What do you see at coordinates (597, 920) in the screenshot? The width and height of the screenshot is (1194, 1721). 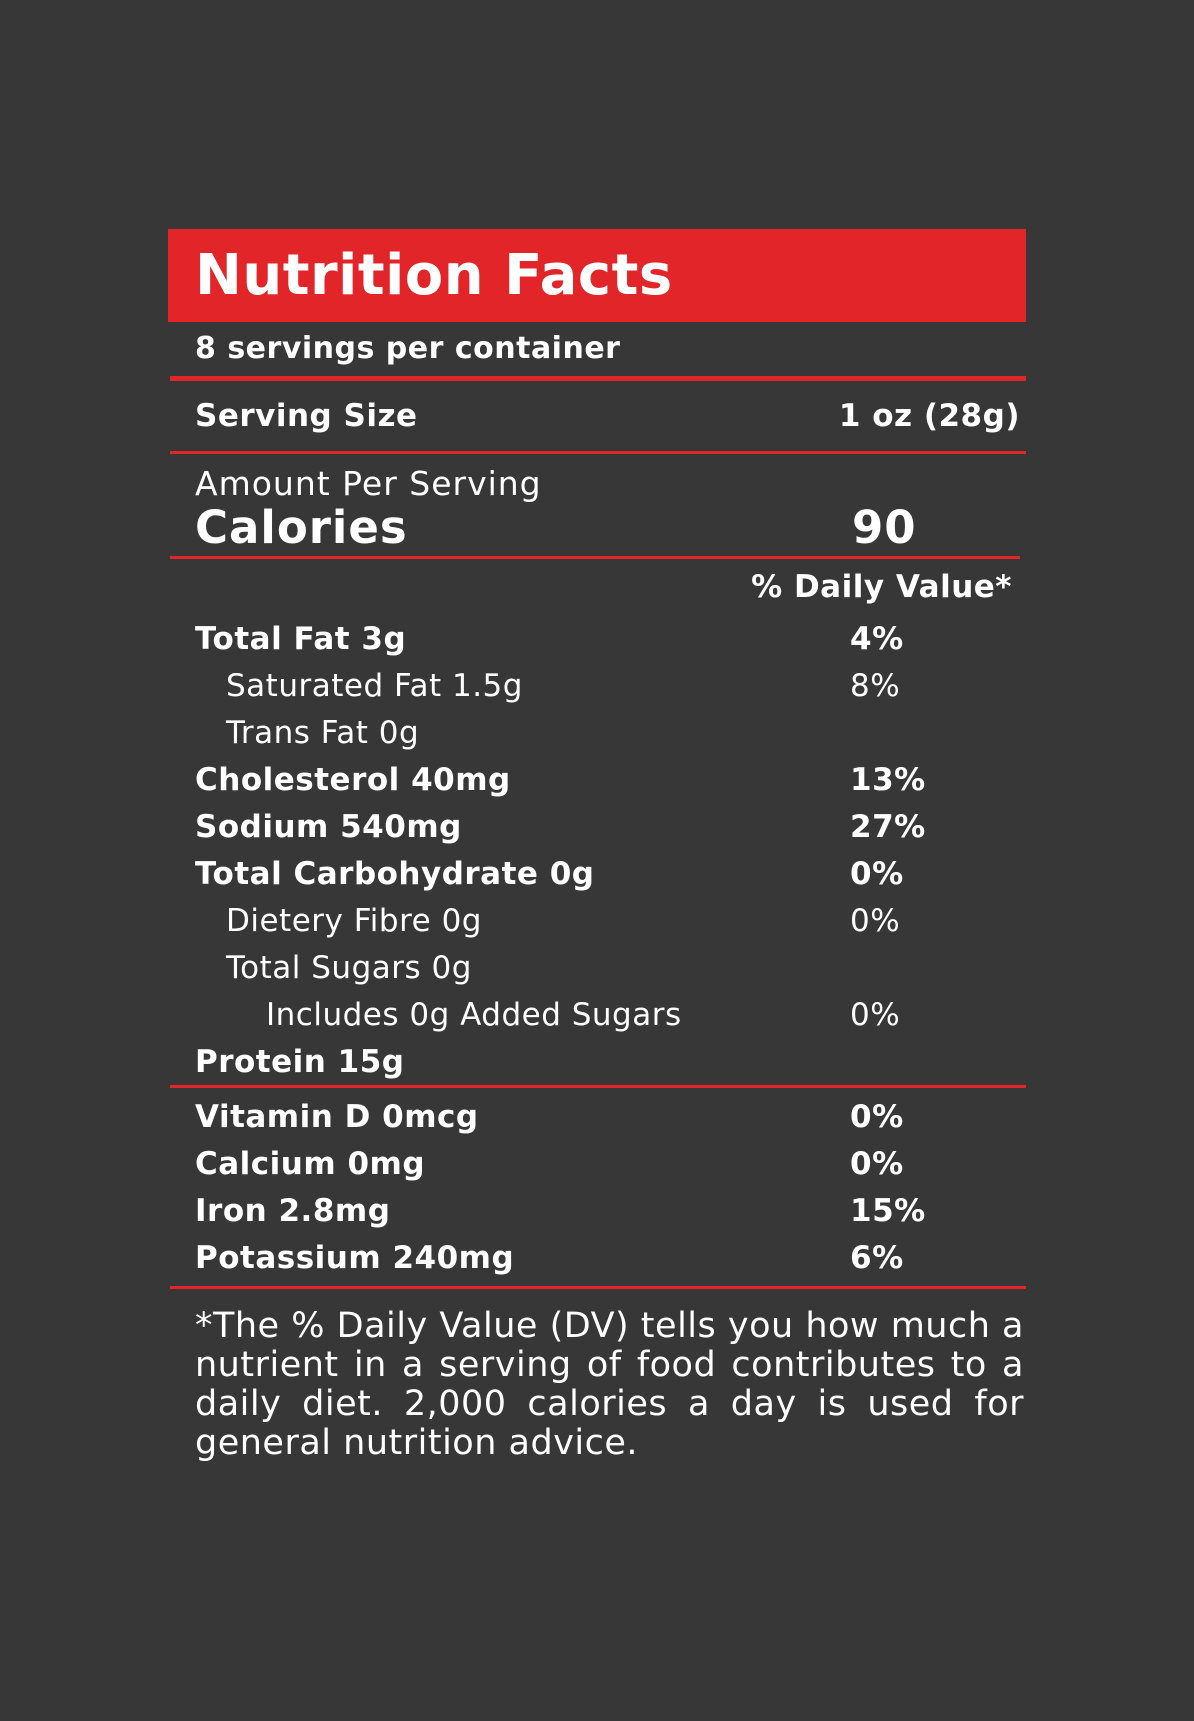 I see `nutrient-row-dietary-fibre: Dietery Fibre 0g 0%` at bounding box center [597, 920].